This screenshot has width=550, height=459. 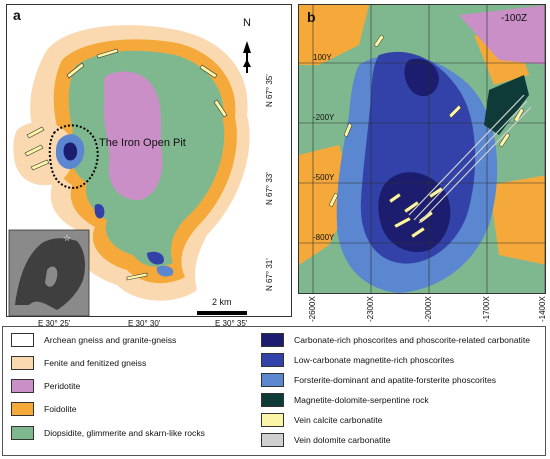 I want to click on carbonate-rich-phoscorite-upper, so click(x=421, y=77).